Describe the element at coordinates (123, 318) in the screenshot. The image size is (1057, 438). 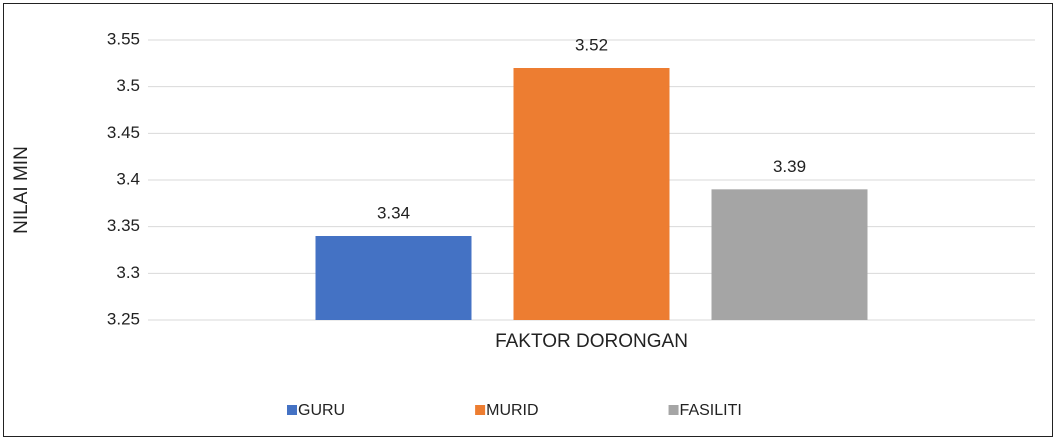
I see `y-tick-label: 3.25` at that location.